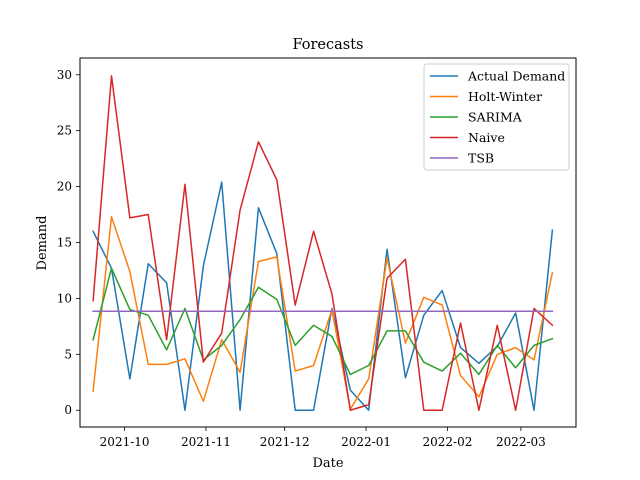  Describe the element at coordinates (285, 442) in the screenshot. I see `x-tick-label: 2021-12` at that location.